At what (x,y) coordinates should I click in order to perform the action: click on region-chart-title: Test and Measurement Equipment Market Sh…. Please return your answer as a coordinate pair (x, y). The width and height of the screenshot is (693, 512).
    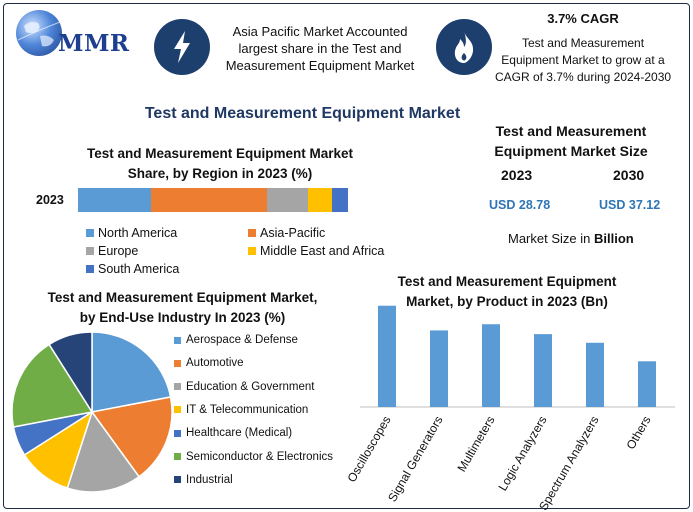
    Looking at the image, I should click on (220, 163).